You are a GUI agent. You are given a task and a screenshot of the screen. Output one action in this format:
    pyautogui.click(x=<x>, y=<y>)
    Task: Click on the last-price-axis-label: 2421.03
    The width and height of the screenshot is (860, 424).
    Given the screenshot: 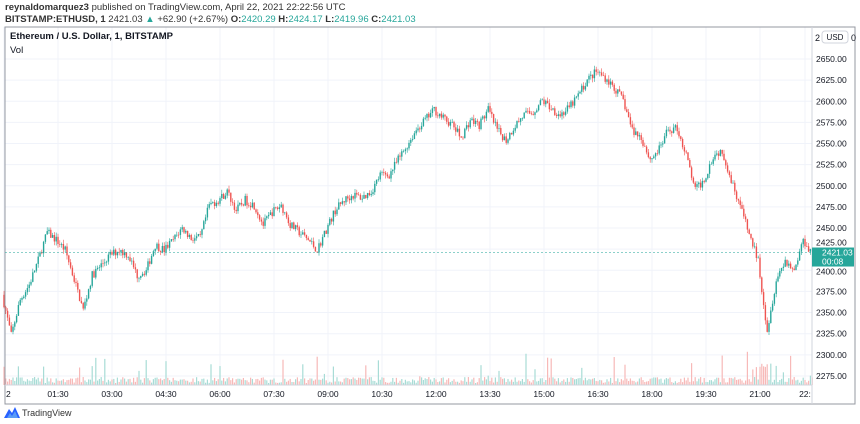 What is the action you would take?
    pyautogui.click(x=837, y=253)
    